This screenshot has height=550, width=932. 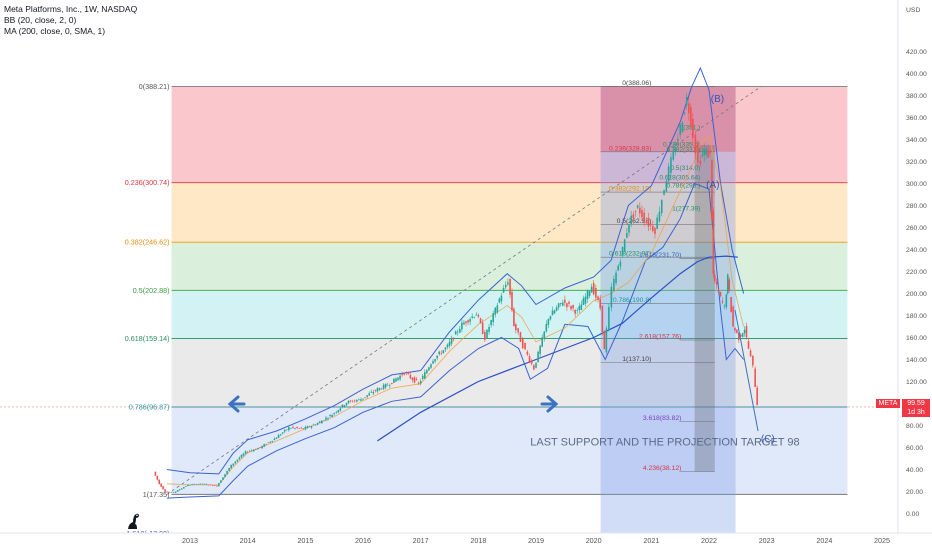 I want to click on fib-zone-band, so click(x=509, y=212).